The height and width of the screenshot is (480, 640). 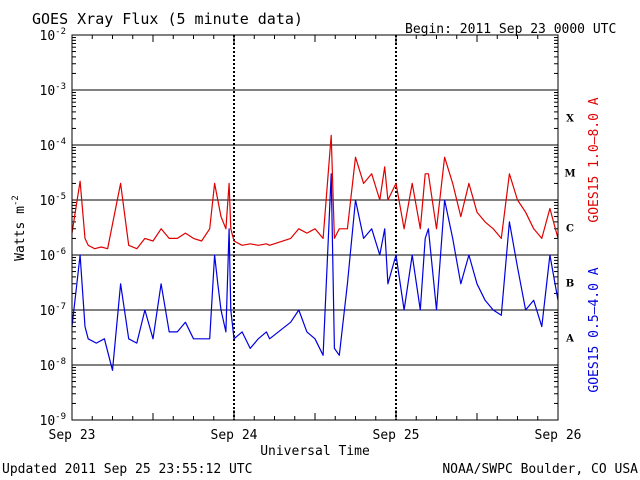 I want to click on y-tick-label: 10⁻³, so click(x=53, y=90).